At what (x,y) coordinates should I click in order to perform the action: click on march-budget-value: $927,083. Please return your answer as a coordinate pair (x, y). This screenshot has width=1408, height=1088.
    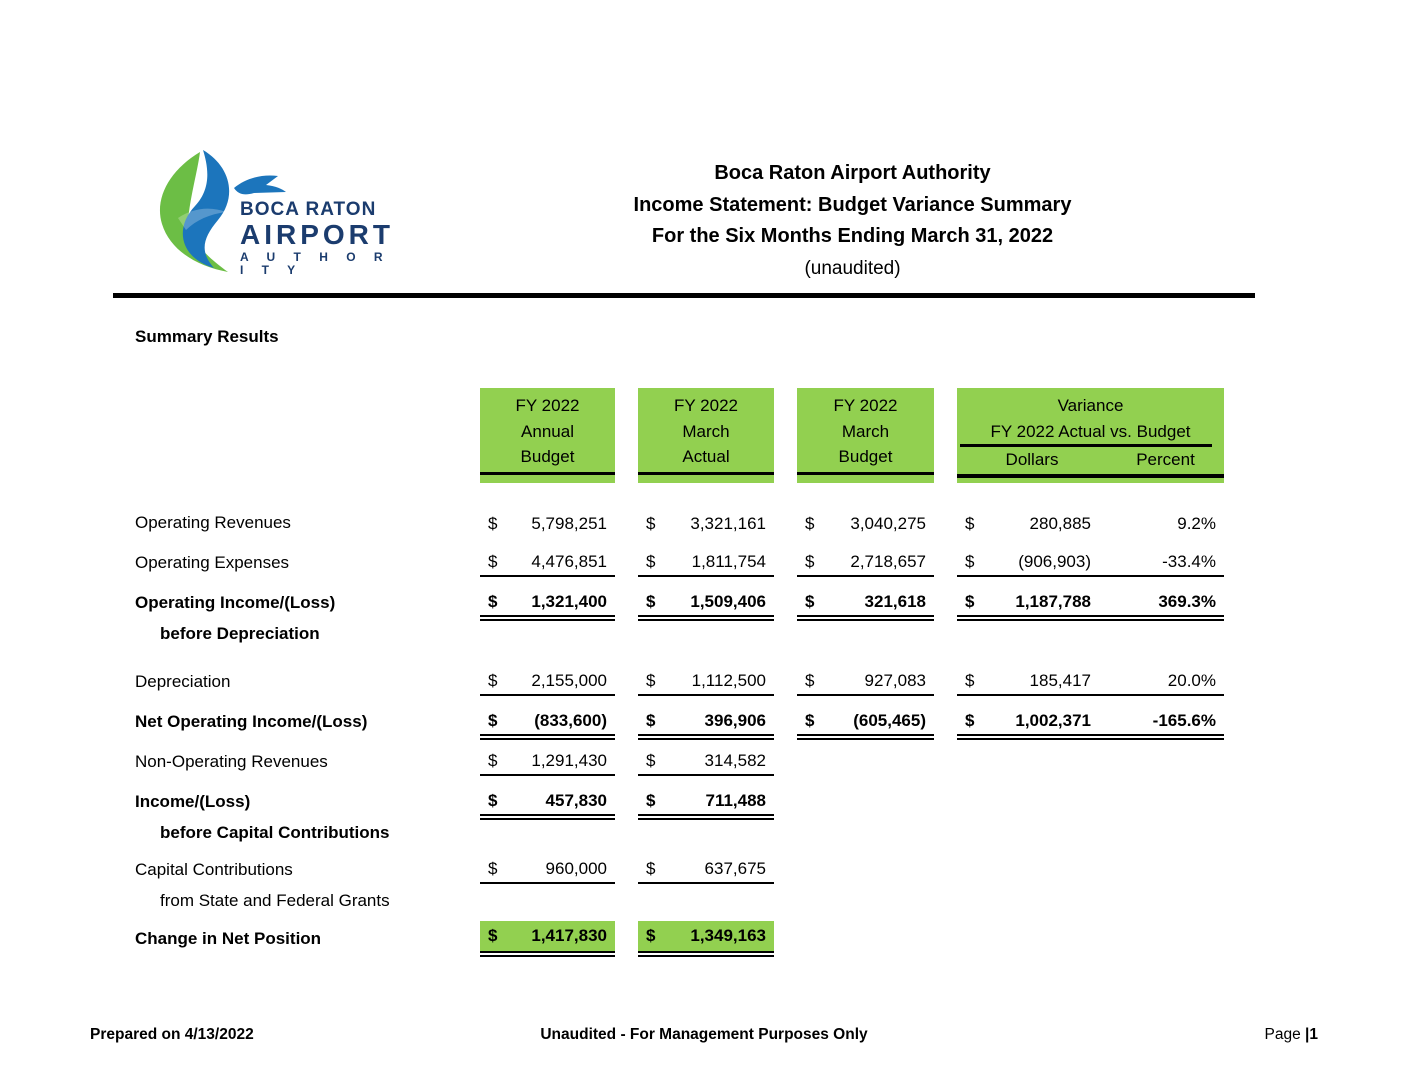
    Looking at the image, I should click on (865, 681).